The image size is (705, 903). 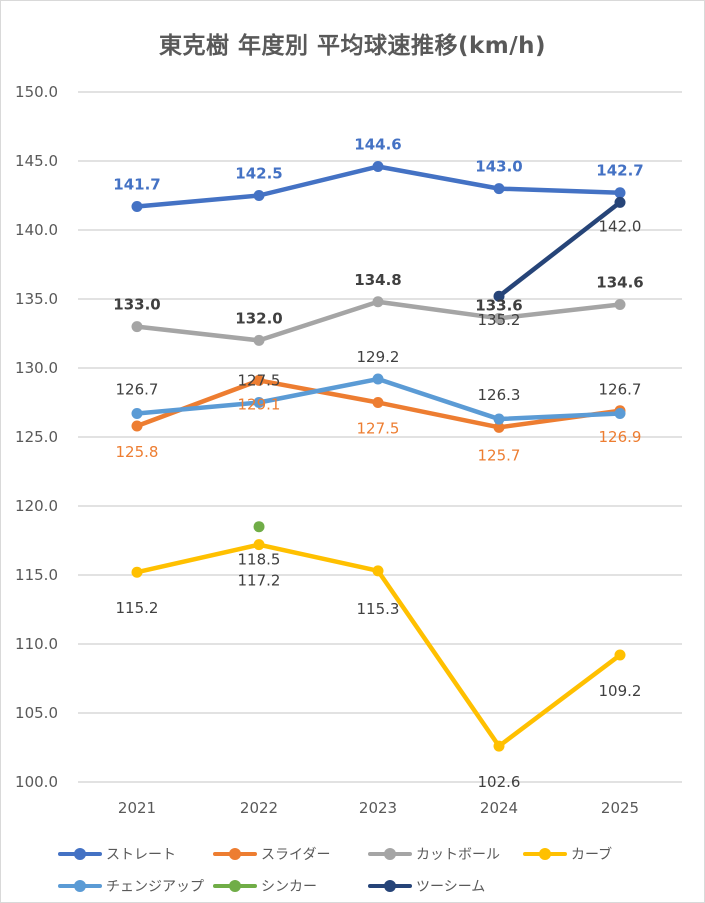 I want to click on data-label: 141.7, so click(x=136, y=185).